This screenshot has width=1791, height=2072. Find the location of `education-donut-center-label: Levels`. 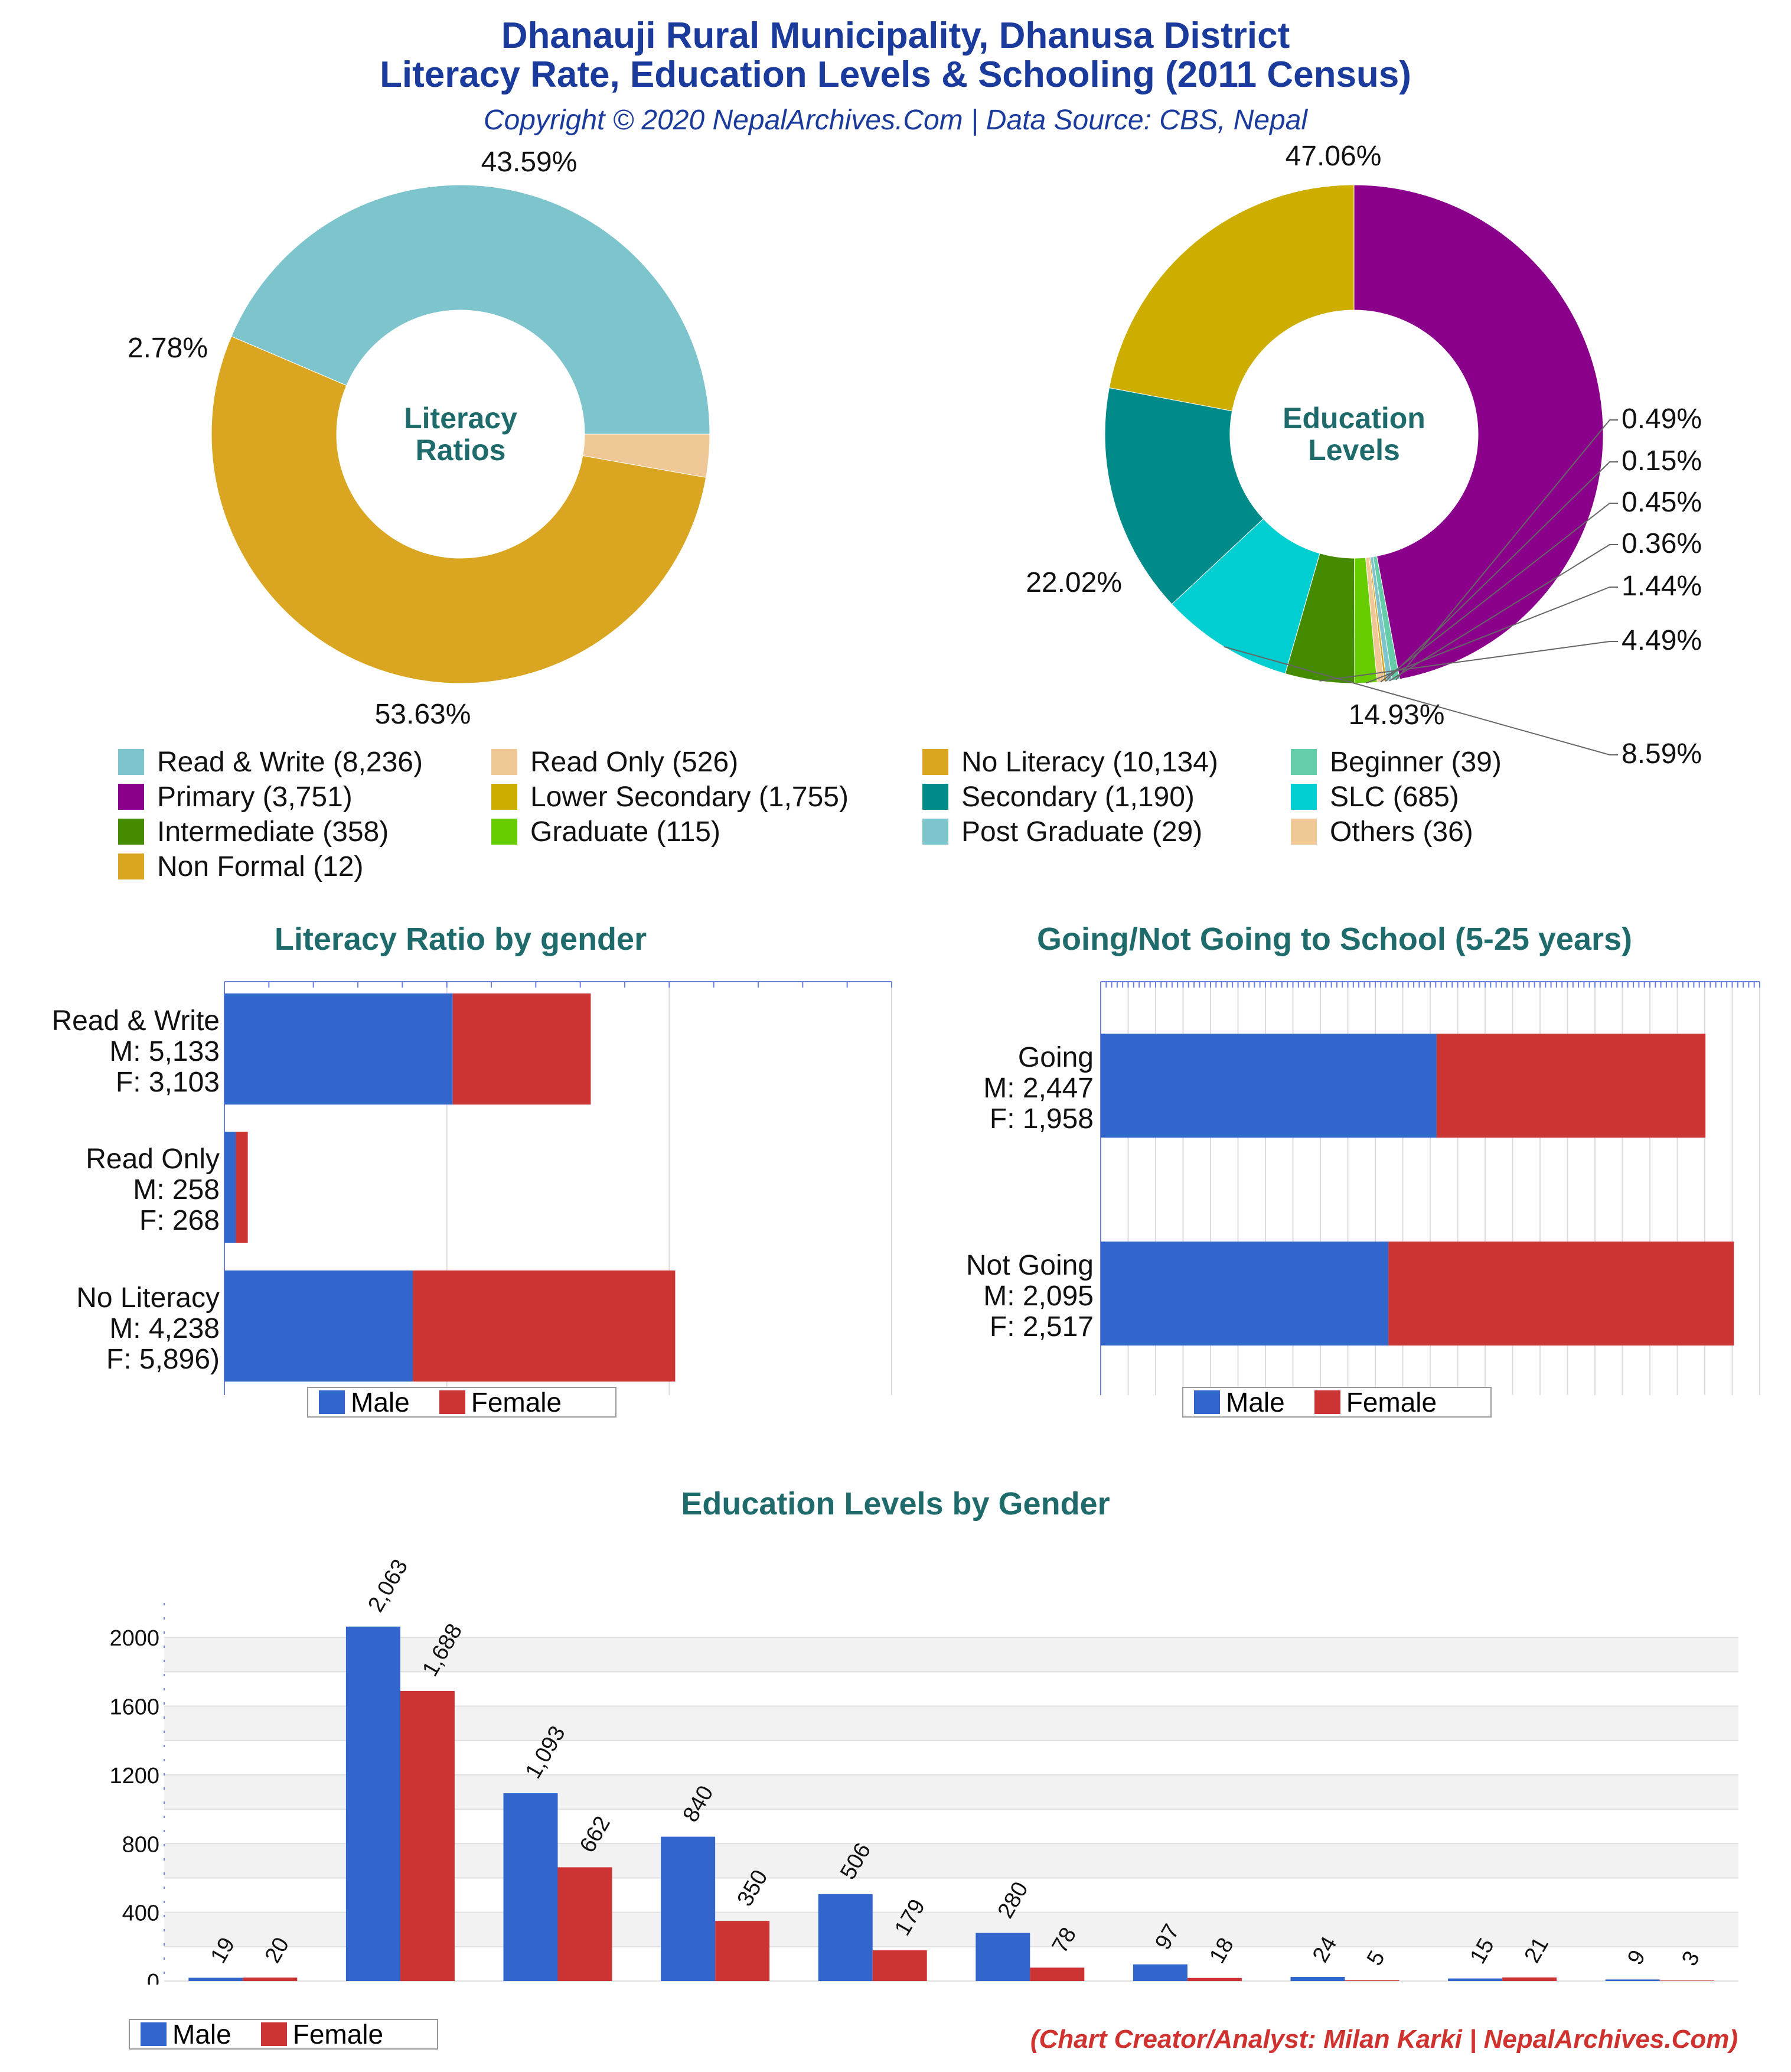

education-donut-center-label: Levels is located at coordinates (1354, 450).